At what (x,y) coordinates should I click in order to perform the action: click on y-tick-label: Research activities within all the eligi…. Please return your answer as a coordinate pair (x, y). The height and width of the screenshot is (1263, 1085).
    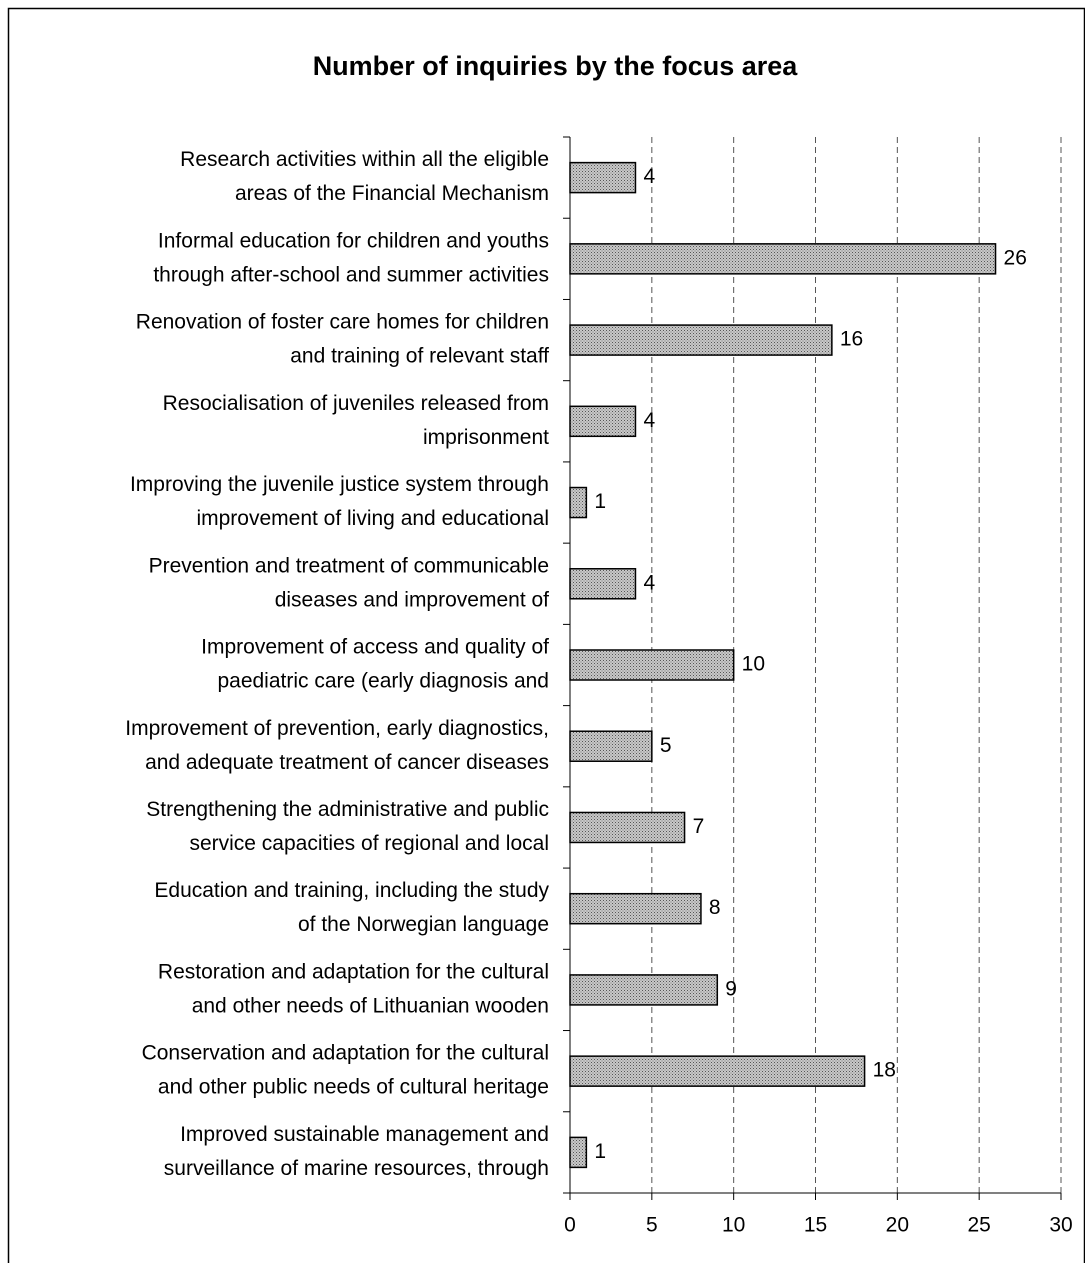
    Looking at the image, I should click on (364, 159).